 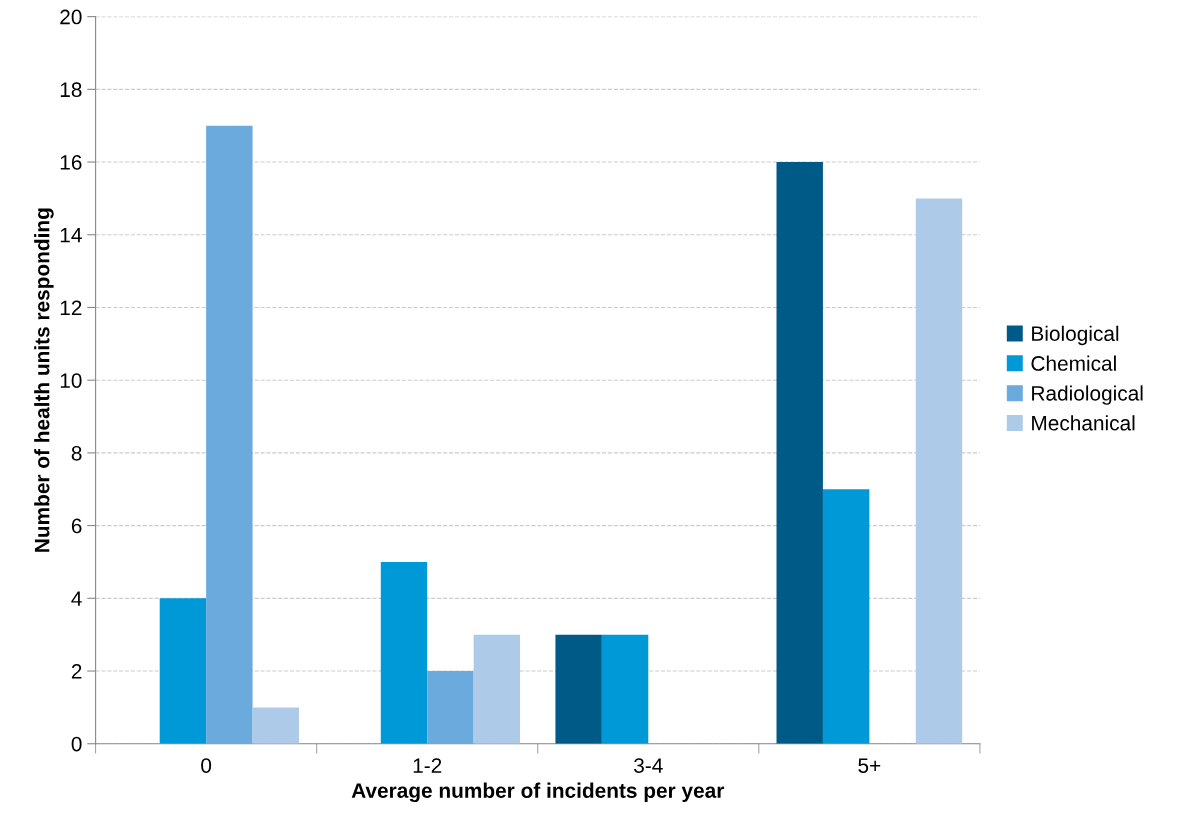 What do you see at coordinates (1087, 395) in the screenshot?
I see `legend-label: Radiological` at bounding box center [1087, 395].